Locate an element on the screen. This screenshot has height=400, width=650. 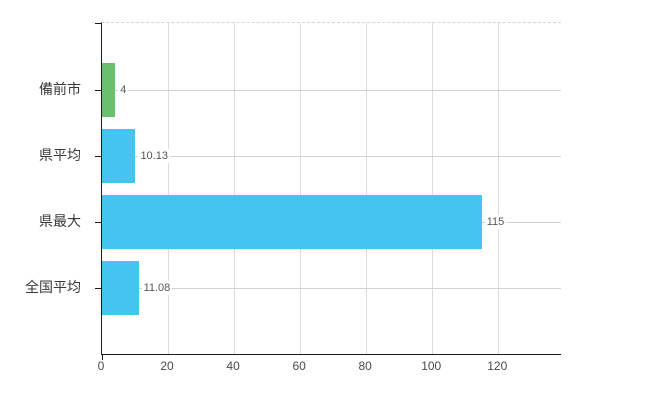
bar-value-label: 11.08 is located at coordinates (157, 287).